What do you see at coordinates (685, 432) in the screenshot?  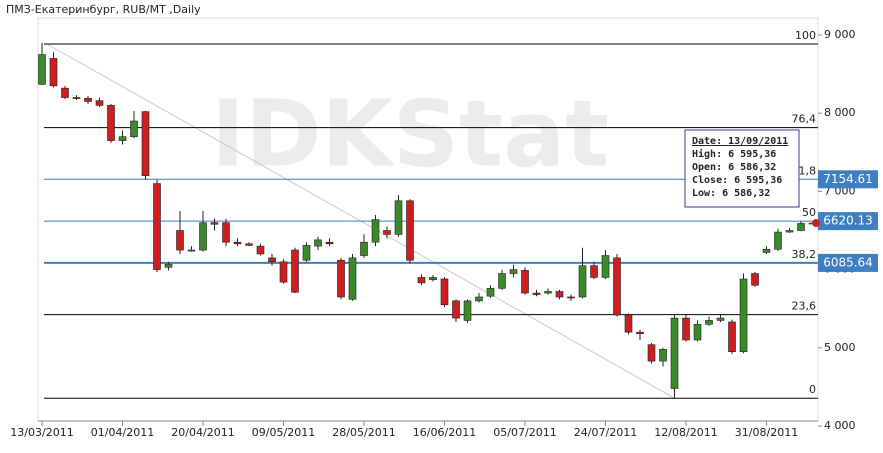 I see `x-tick-label: 12/08/2011` at bounding box center [685, 432].